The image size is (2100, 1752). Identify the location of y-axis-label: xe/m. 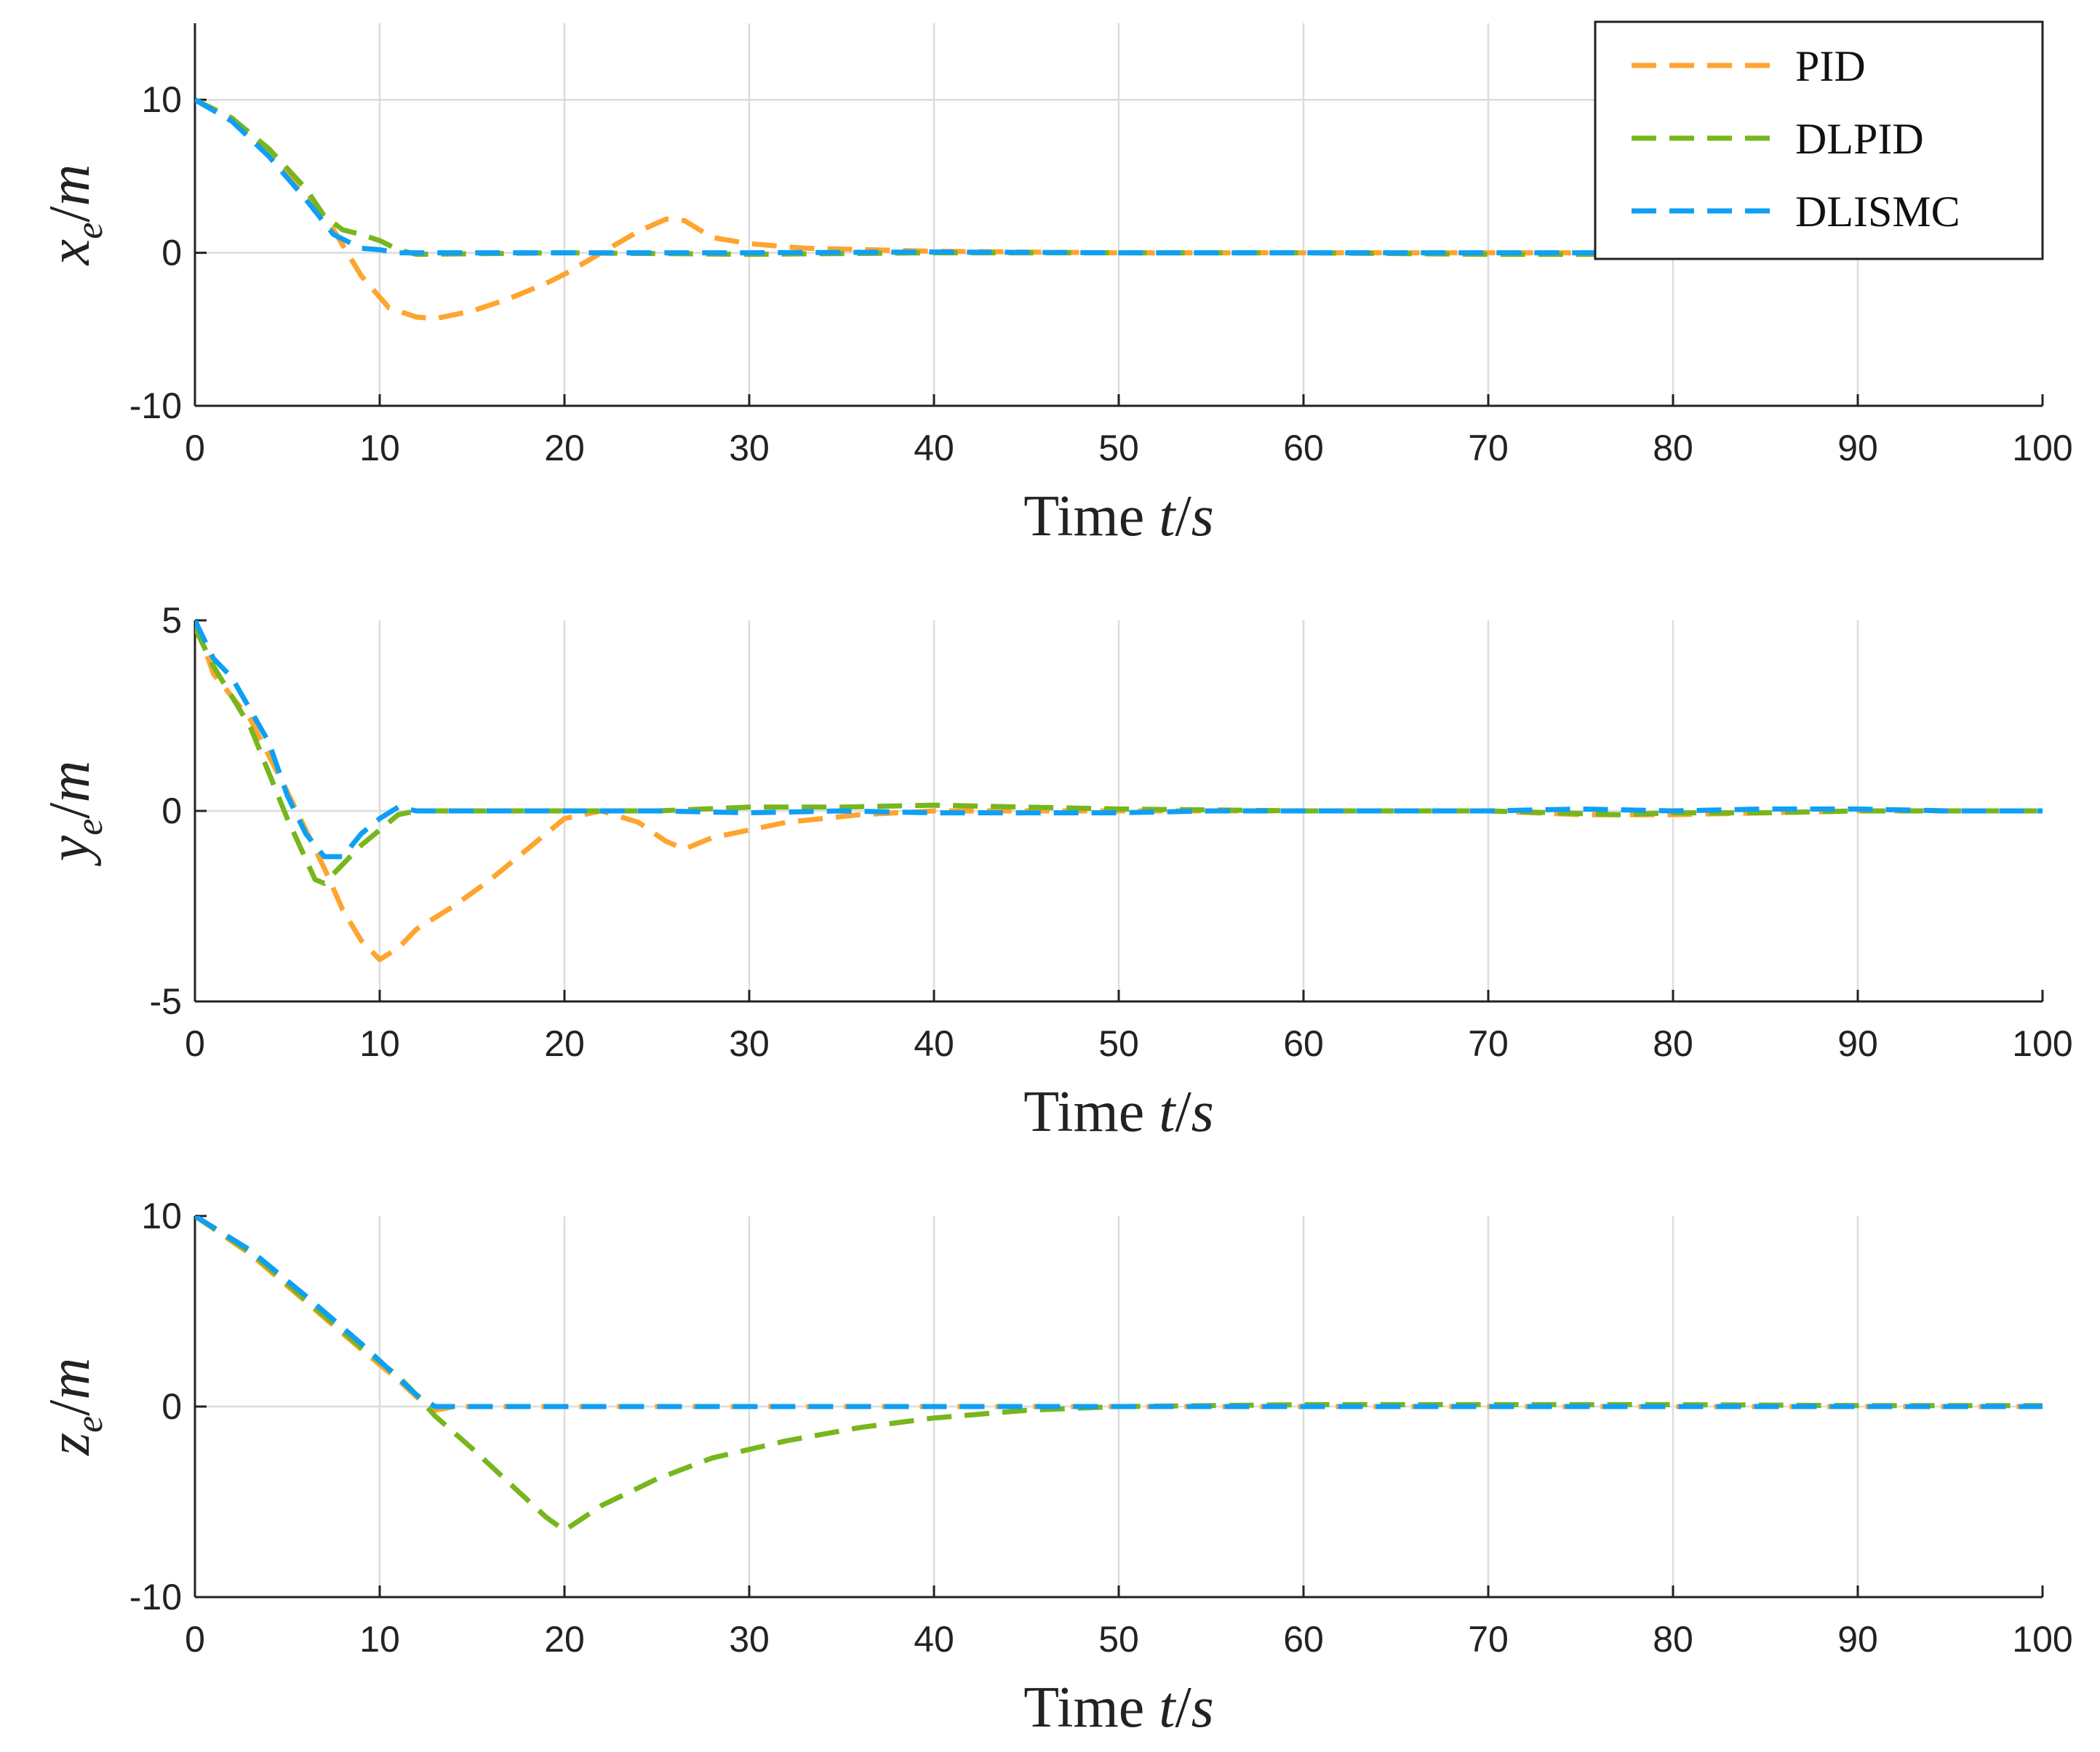
(74, 215).